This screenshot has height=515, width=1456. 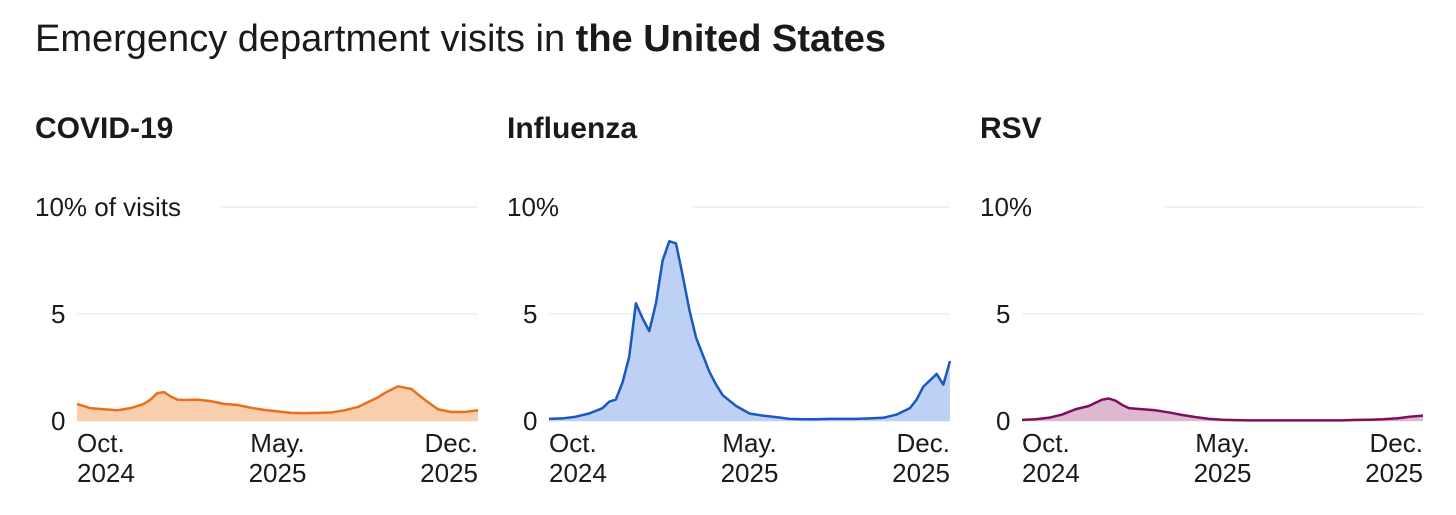 What do you see at coordinates (731, 39) in the screenshot?
I see `title-bold: the United States` at bounding box center [731, 39].